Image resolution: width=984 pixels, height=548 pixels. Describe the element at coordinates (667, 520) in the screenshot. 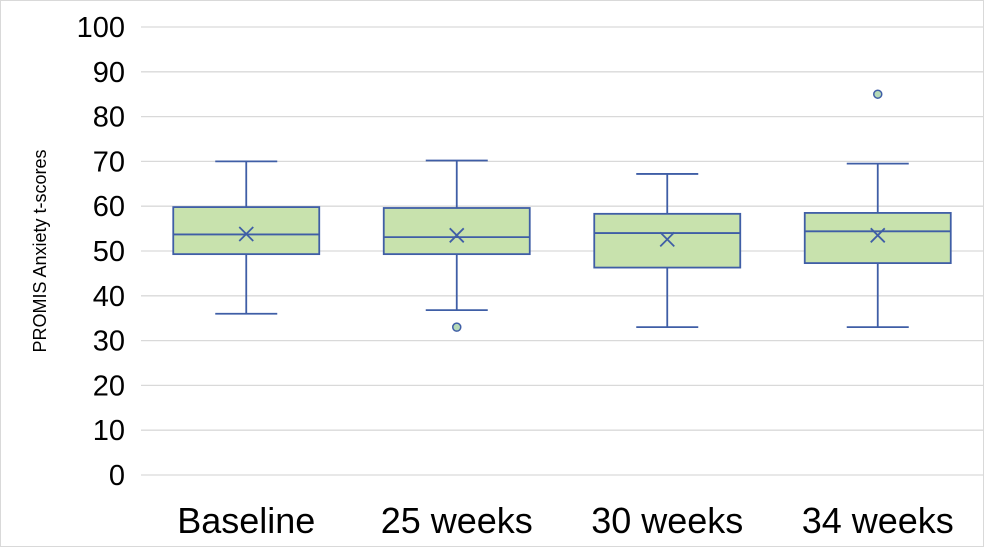

I see `x-tick-label-3: 30 weeks` at that location.